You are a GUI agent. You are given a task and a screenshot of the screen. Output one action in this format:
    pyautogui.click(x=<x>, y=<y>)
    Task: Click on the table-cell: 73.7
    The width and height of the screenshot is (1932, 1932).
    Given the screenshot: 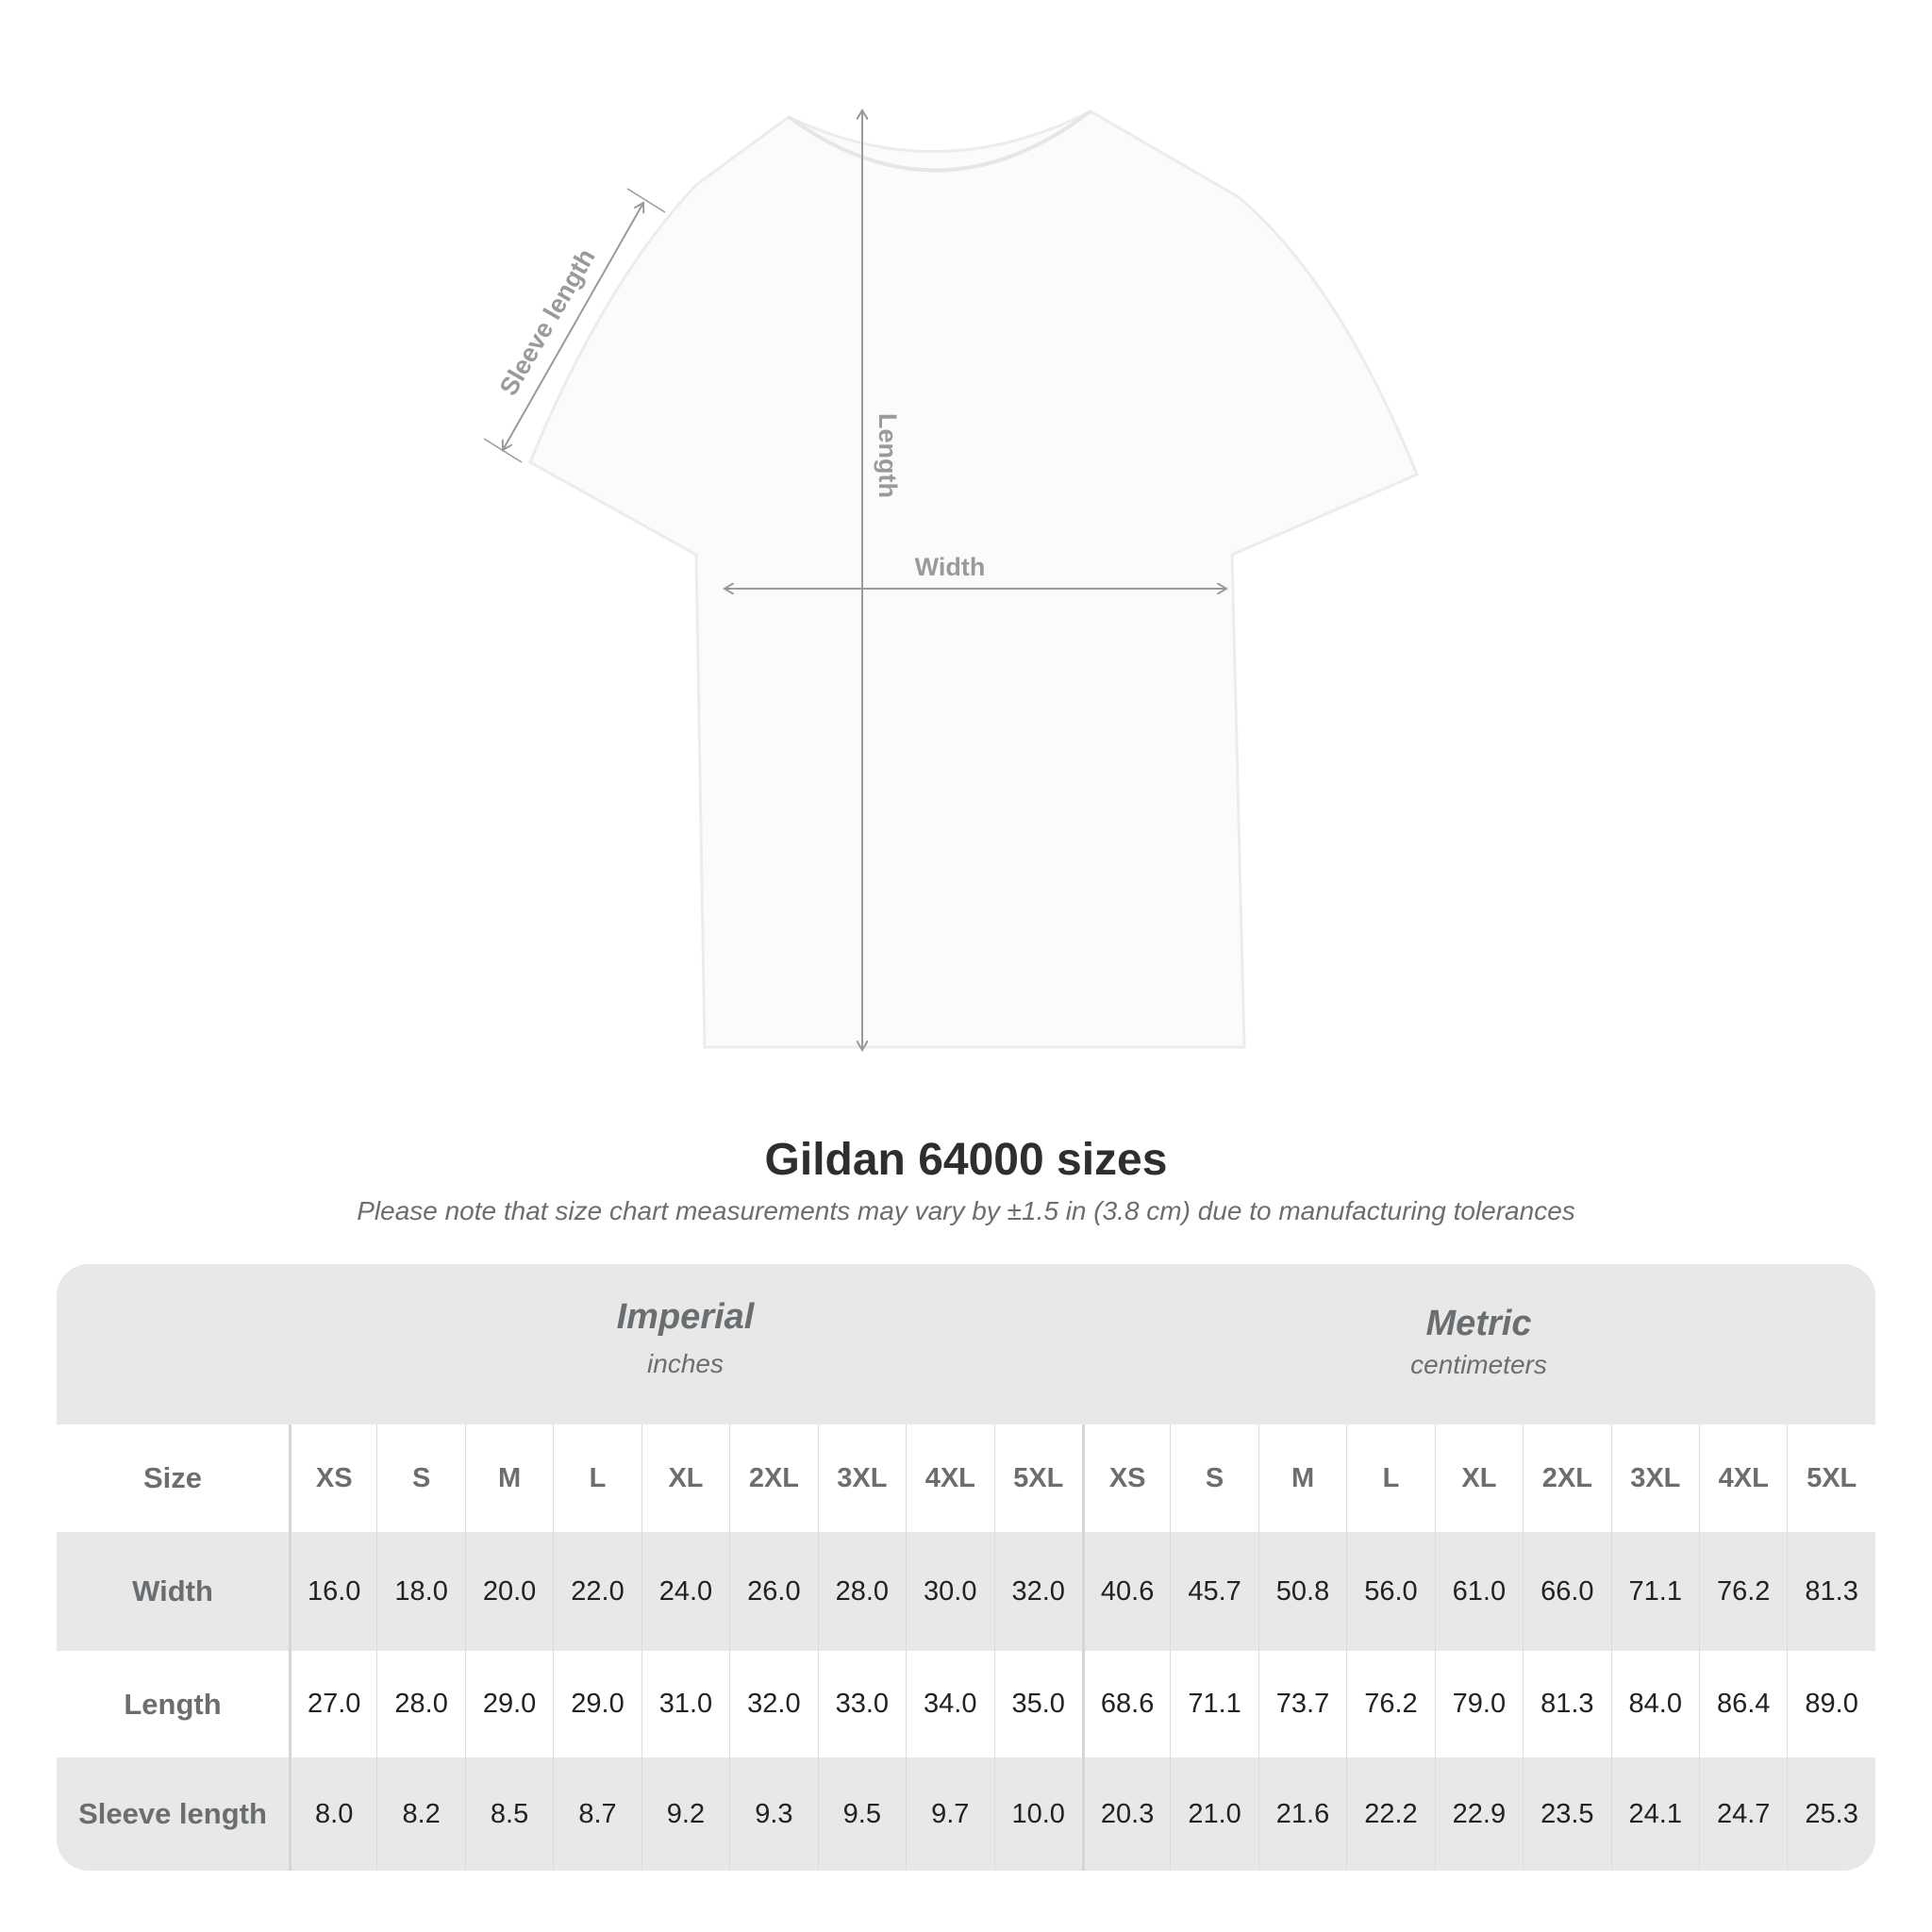 What is the action you would take?
    pyautogui.click(x=1302, y=1704)
    